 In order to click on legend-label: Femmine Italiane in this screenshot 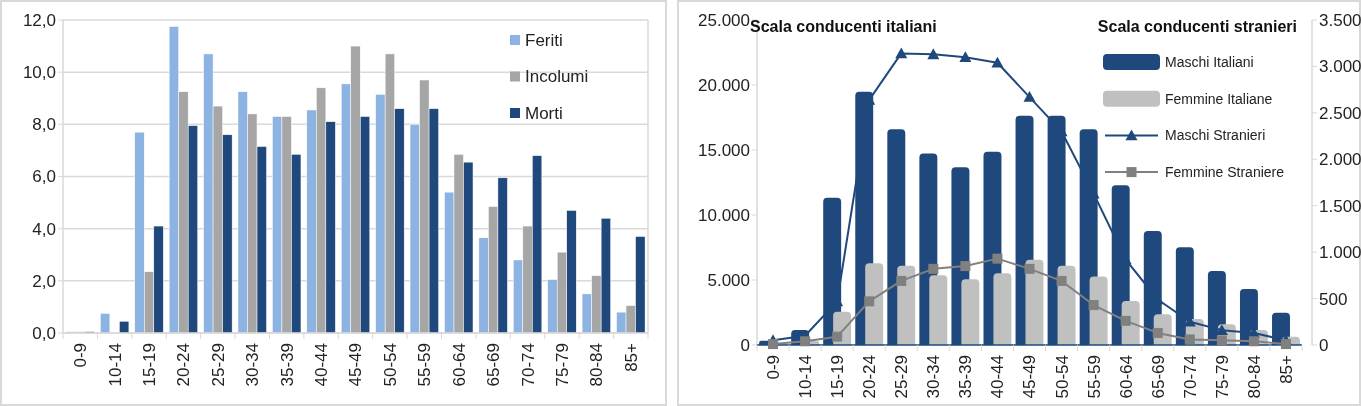, I will do `click(1219, 98)`.